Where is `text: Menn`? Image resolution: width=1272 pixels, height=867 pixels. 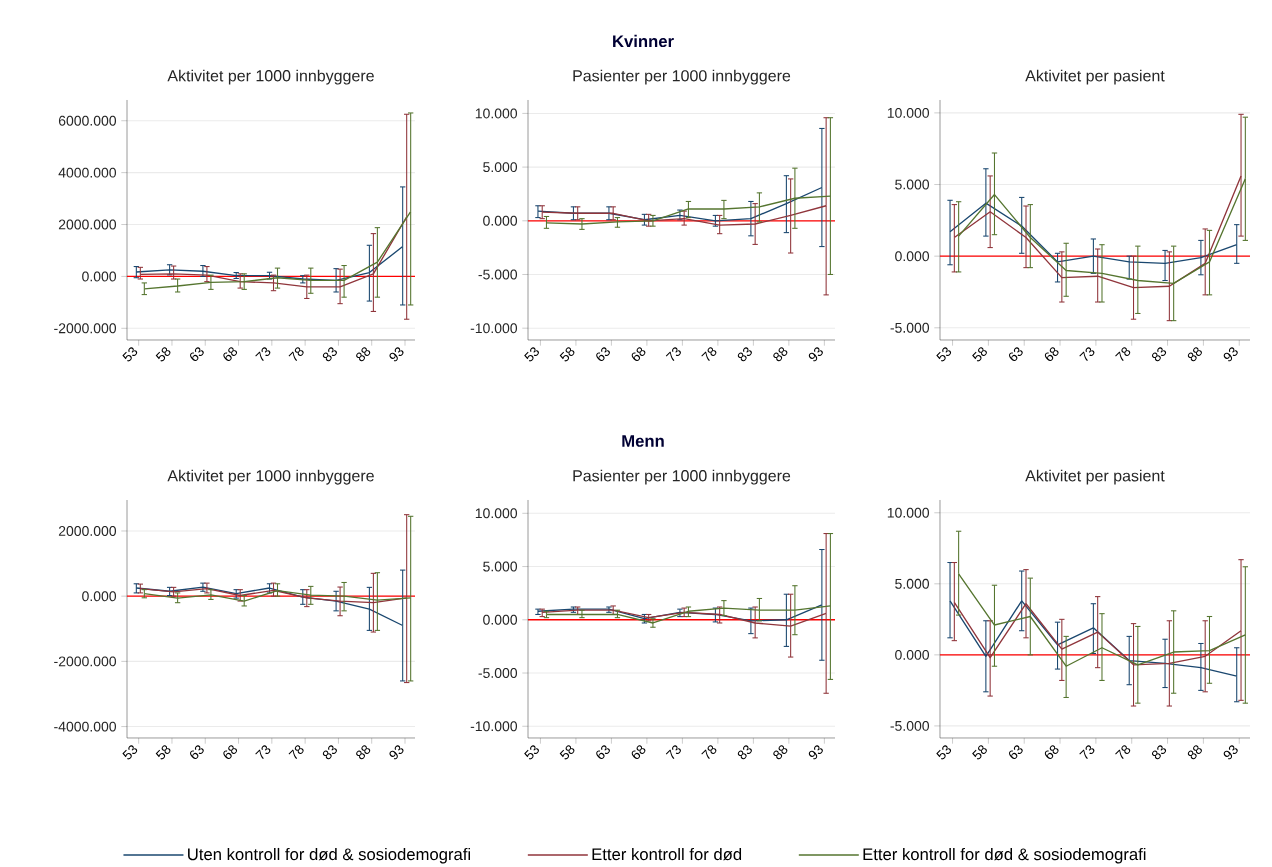 text: Menn is located at coordinates (643, 441).